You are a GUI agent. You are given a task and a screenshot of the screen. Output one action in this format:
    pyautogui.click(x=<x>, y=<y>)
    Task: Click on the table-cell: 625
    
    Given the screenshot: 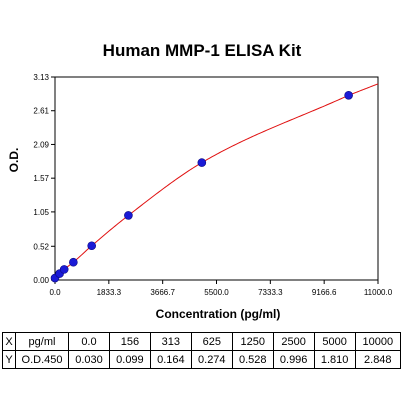 What is the action you would take?
    pyautogui.click(x=211, y=341)
    